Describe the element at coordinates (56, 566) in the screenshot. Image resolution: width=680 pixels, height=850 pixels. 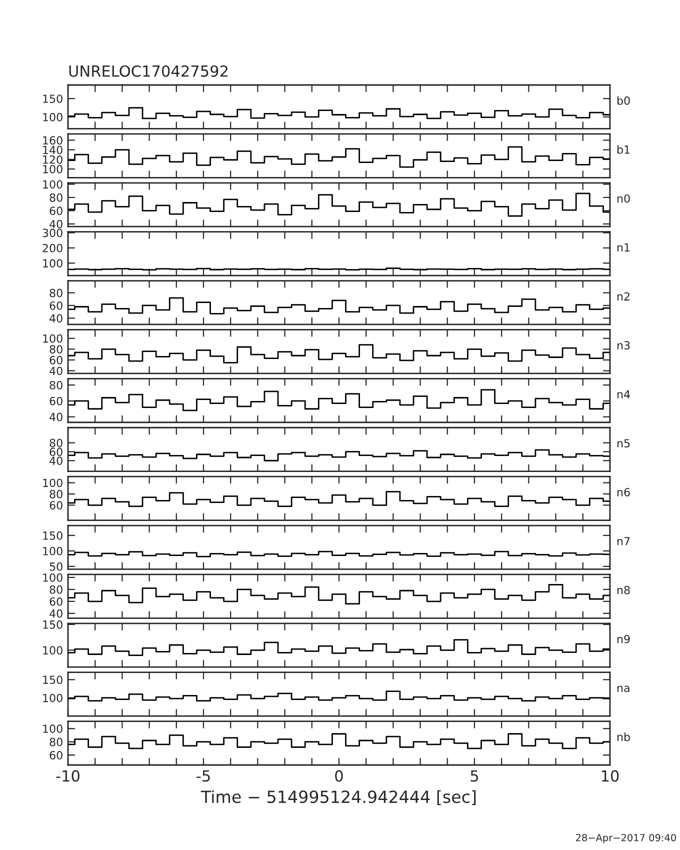
I see `y-tick-label: 50` at that location.